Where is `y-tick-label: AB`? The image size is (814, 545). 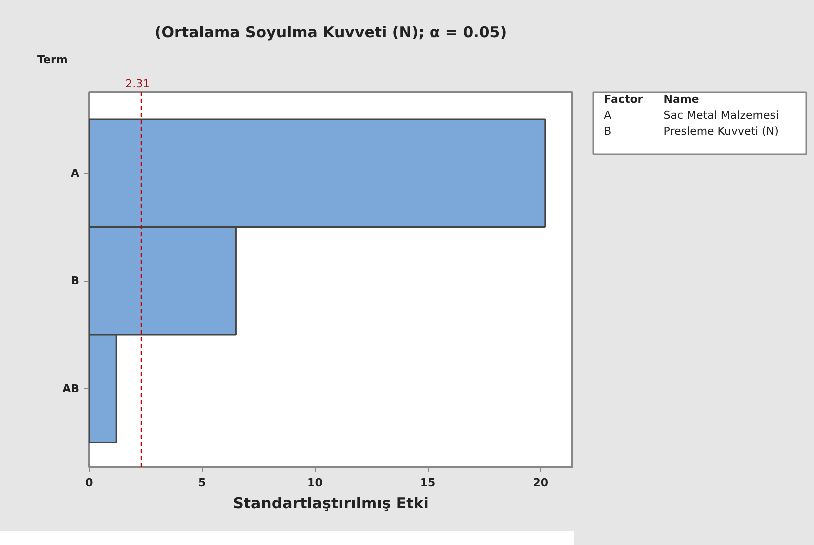
y-tick-label: AB is located at coordinates (71, 389).